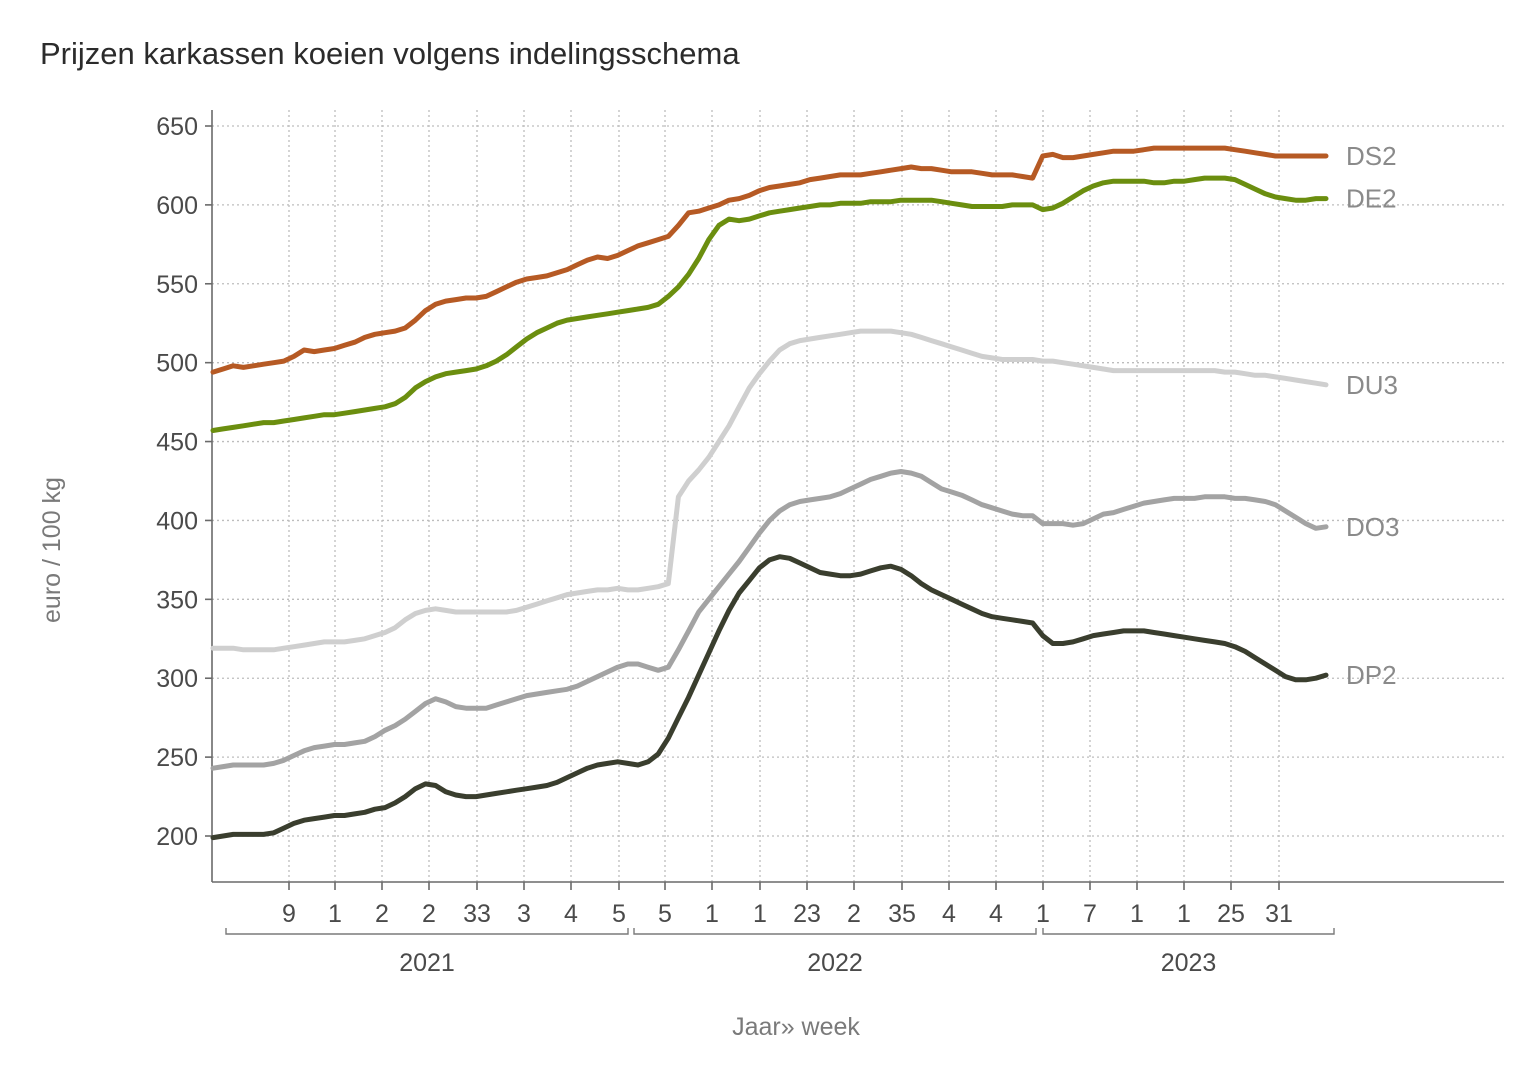 Image resolution: width=1536 pixels, height=1088 pixels. Describe the element at coordinates (177, 758) in the screenshot. I see `y-tick-label: 250` at that location.